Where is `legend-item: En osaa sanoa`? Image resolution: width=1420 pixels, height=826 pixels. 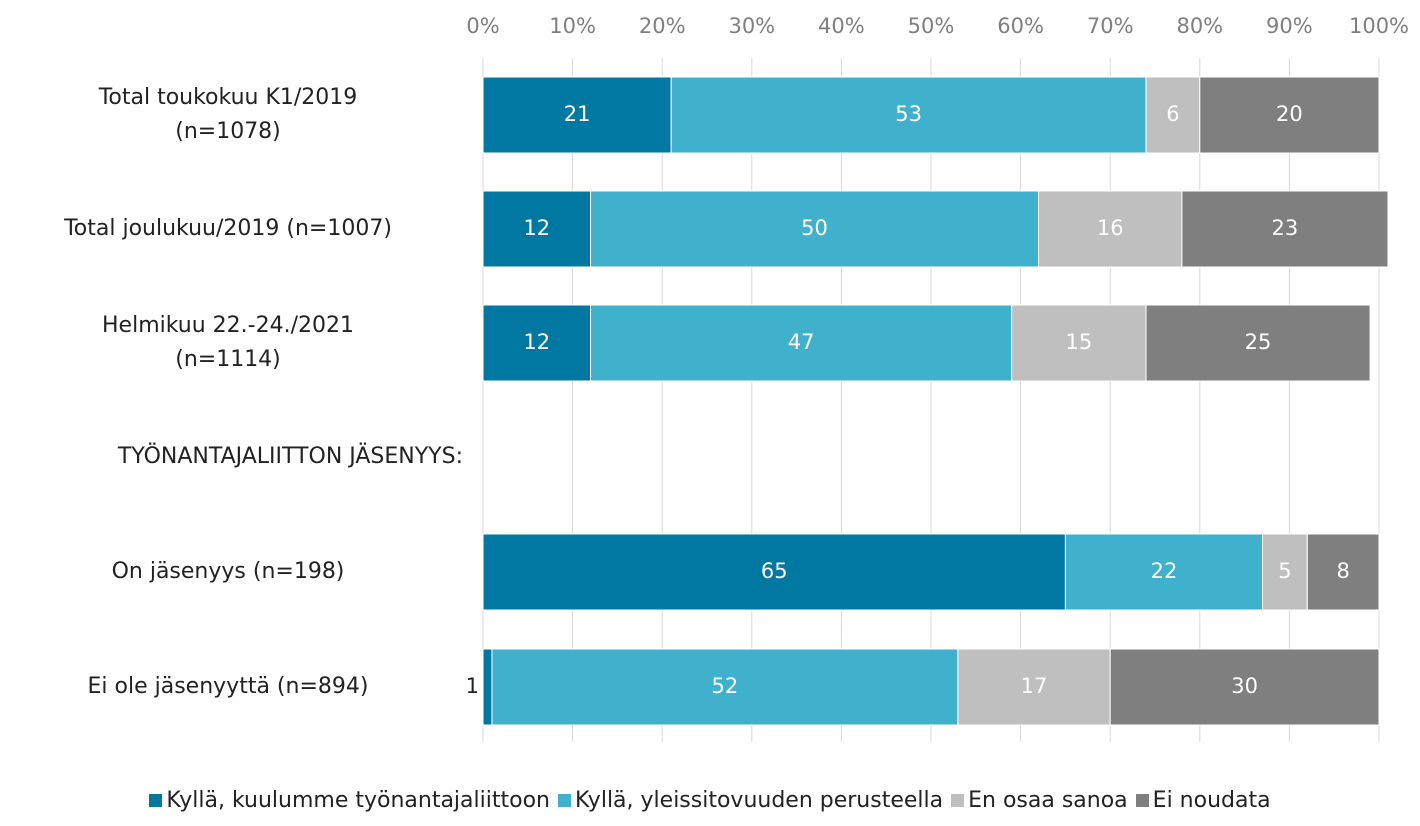
legend-item: En osaa sanoa is located at coordinates (1039, 800).